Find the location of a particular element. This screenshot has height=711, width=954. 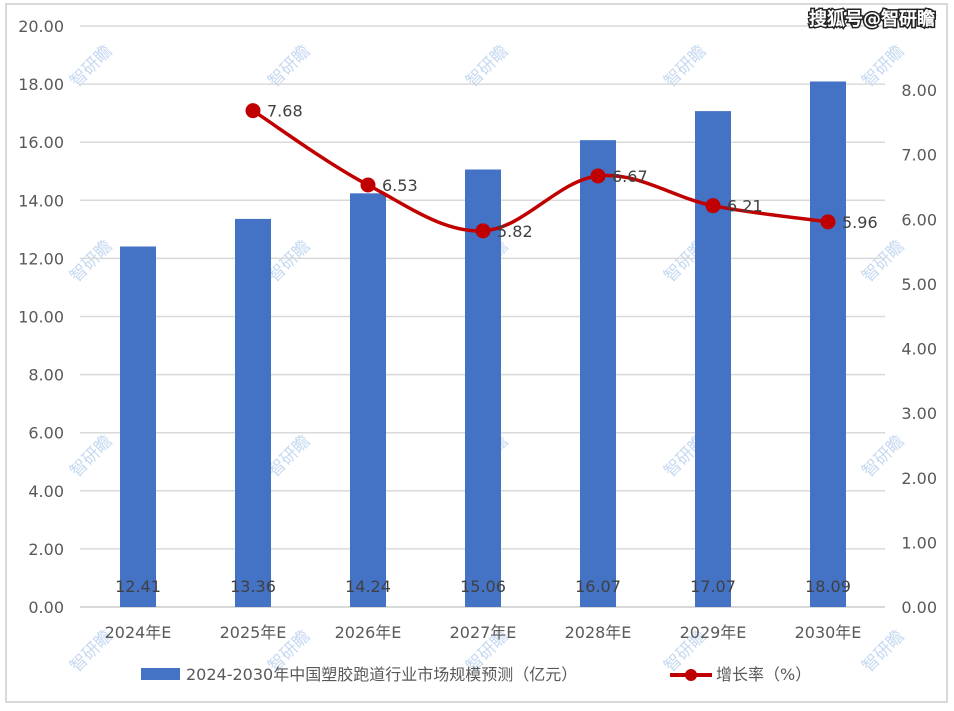

x-tick-label: 2029年E is located at coordinates (713, 632).